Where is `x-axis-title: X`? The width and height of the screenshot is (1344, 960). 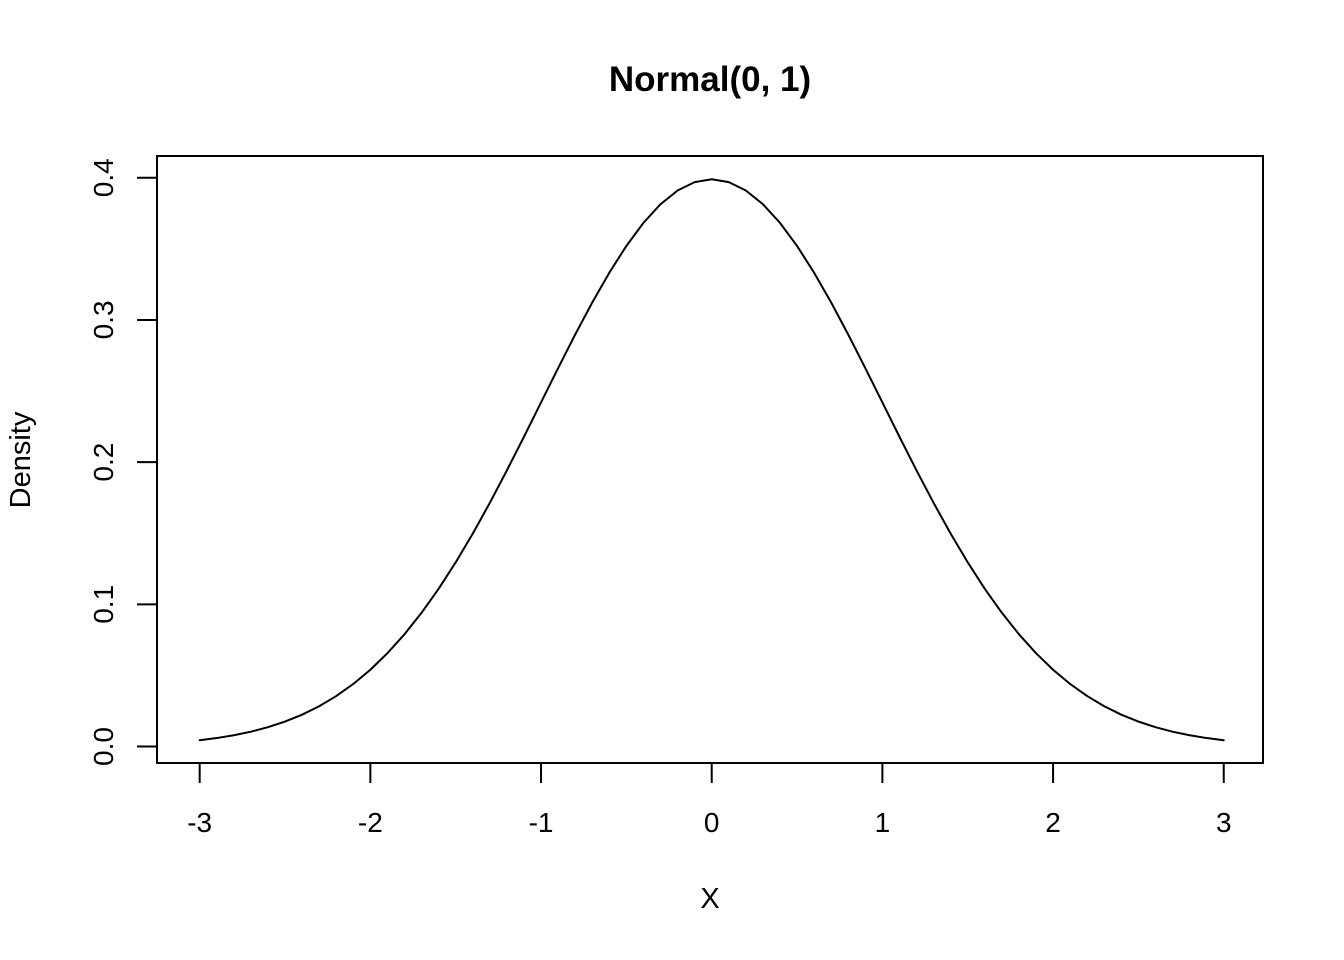
x-axis-title: X is located at coordinates (709, 899).